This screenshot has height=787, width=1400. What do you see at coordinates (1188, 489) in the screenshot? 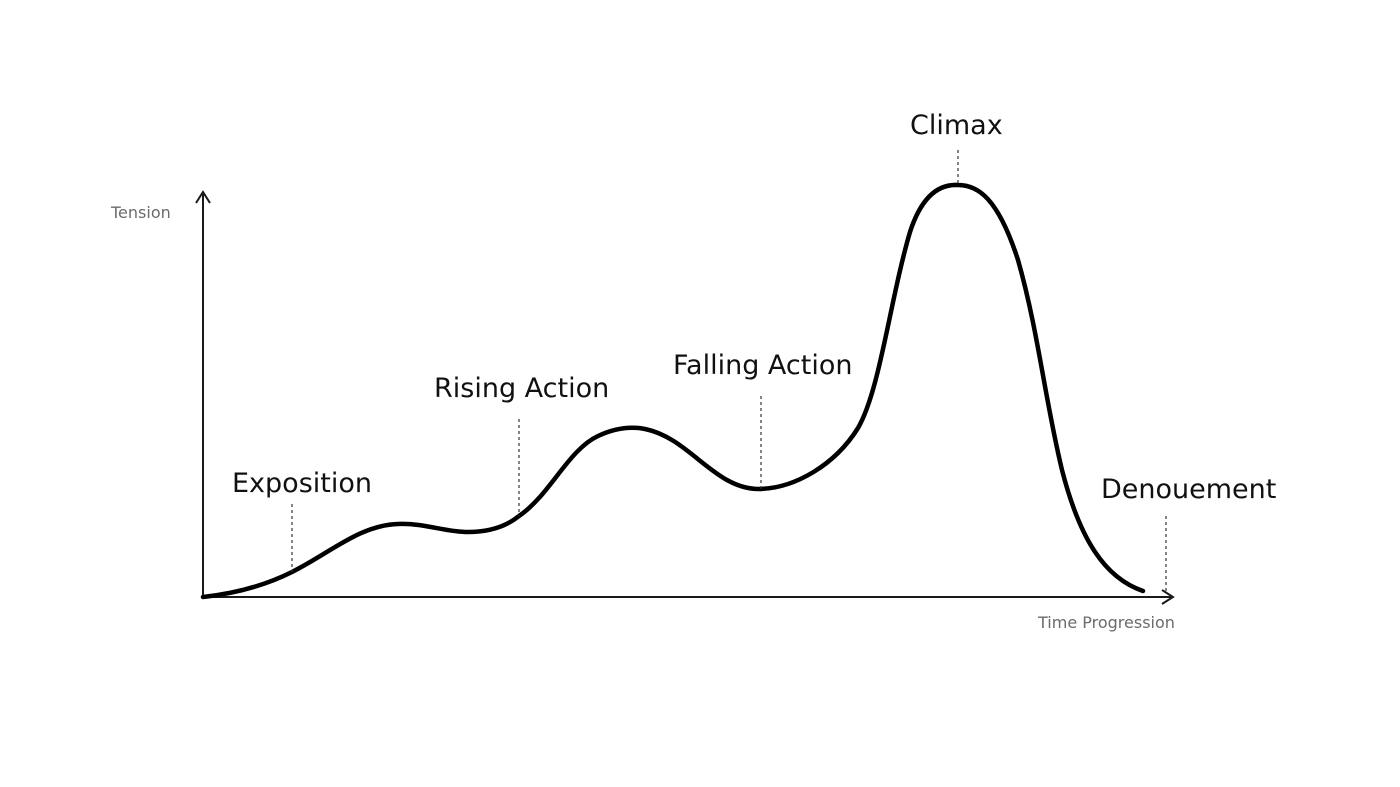
I see `stage-label-denouement: Denouement` at bounding box center [1188, 489].